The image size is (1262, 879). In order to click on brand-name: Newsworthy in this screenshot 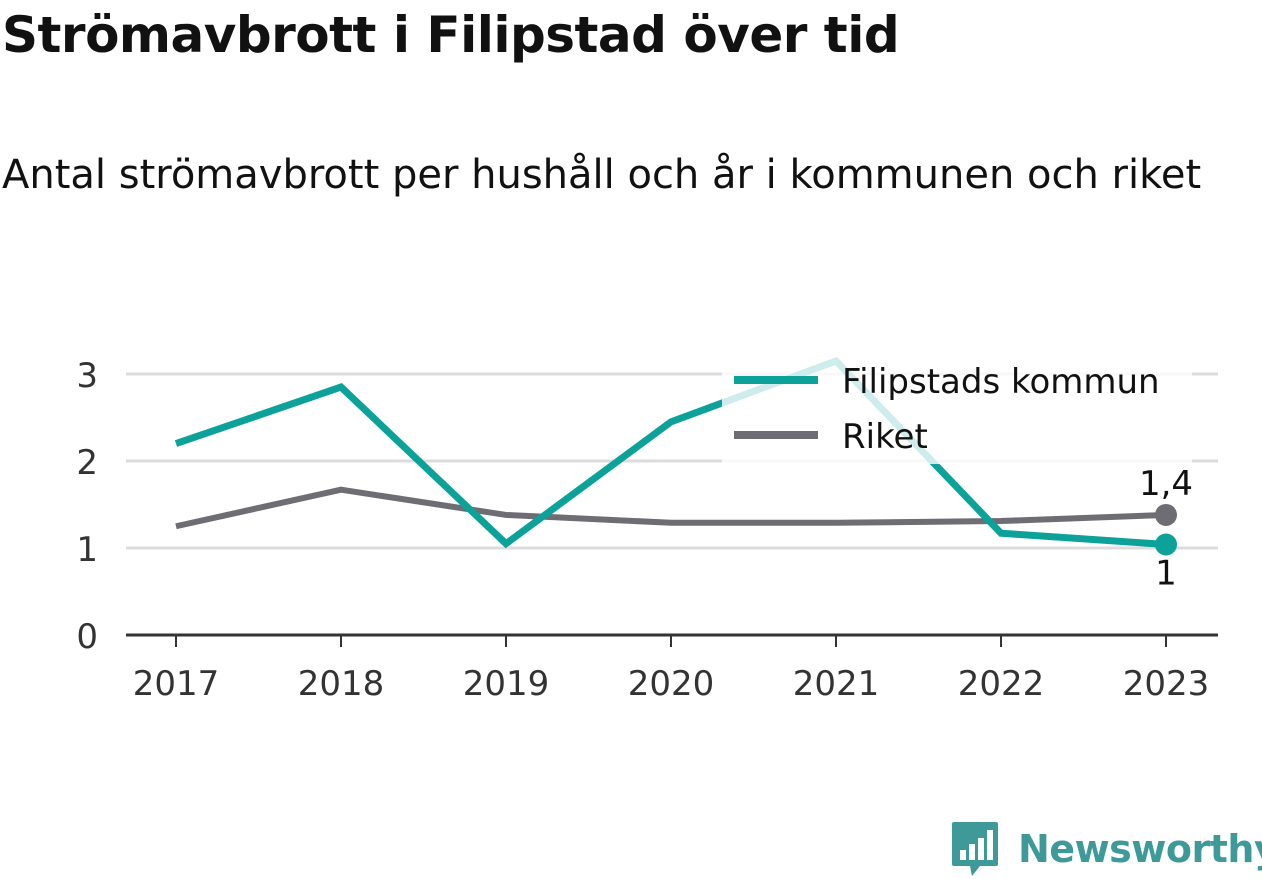, I will do `click(1140, 849)`.